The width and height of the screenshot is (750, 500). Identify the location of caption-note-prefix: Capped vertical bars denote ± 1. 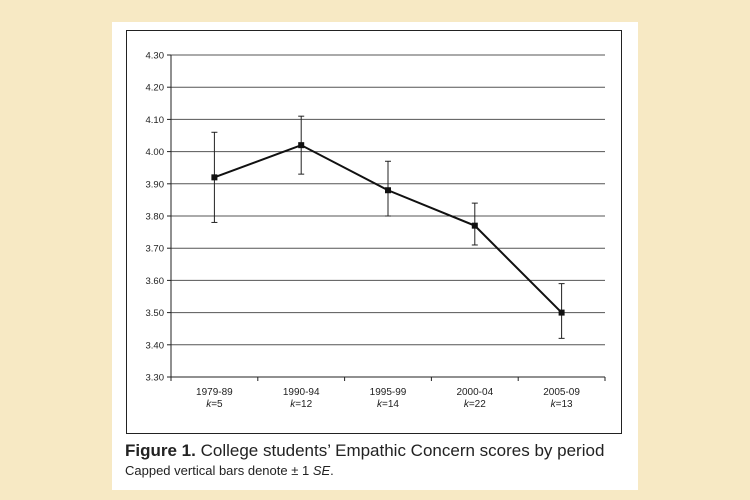
(219, 470).